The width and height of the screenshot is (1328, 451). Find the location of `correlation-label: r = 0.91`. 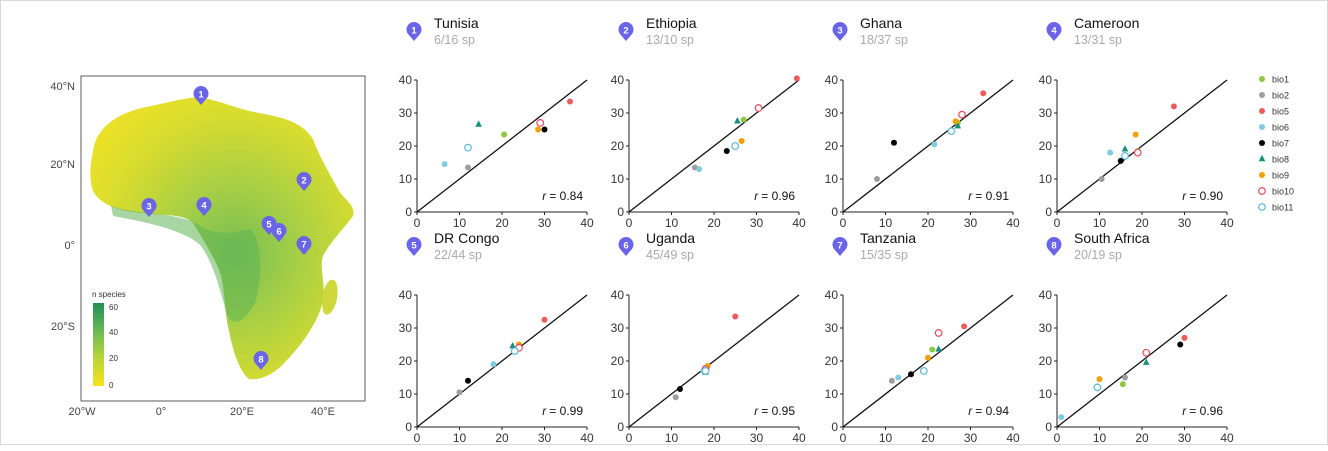

correlation-label: r = 0.91 is located at coordinates (988, 196).